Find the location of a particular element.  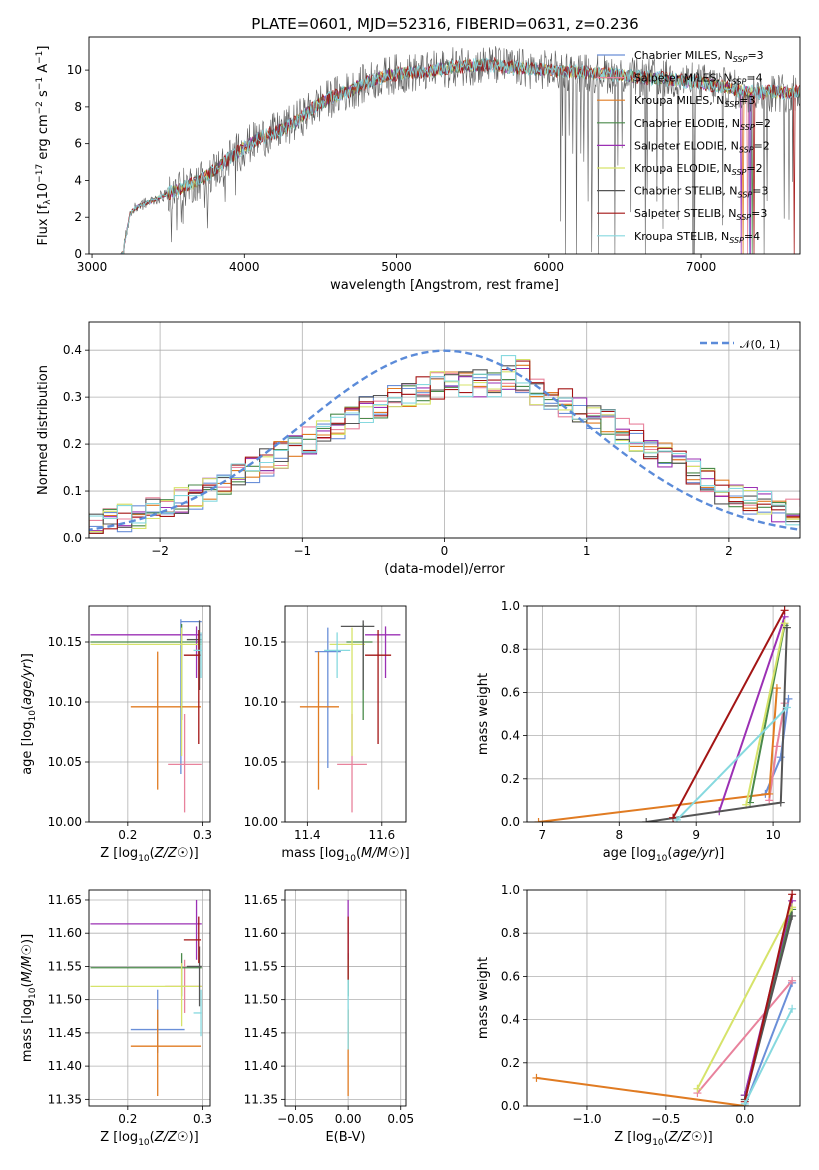

y-tick-label: 8 is located at coordinates (78, 107).